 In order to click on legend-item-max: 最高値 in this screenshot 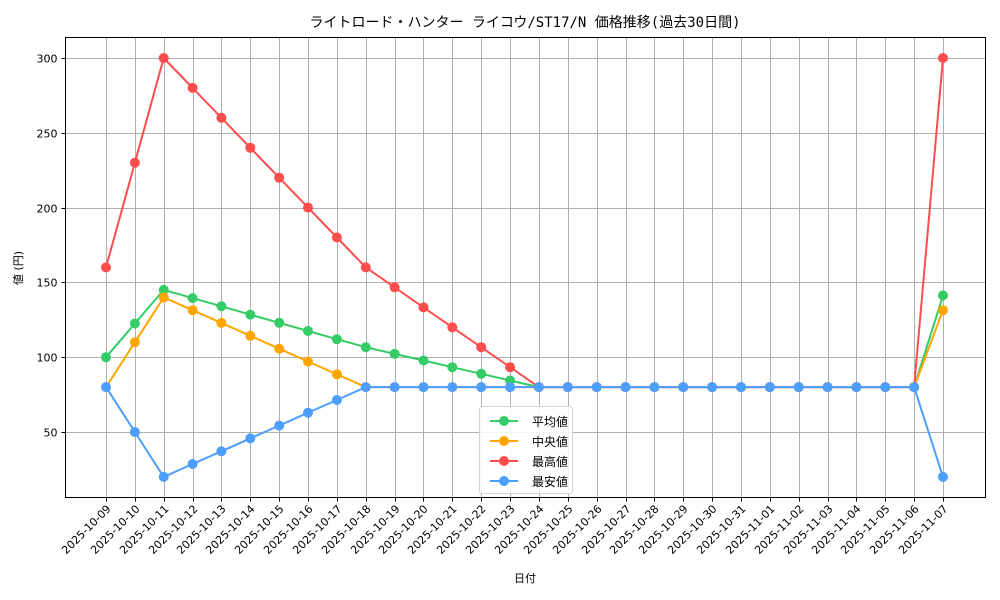, I will do `click(526, 461)`.